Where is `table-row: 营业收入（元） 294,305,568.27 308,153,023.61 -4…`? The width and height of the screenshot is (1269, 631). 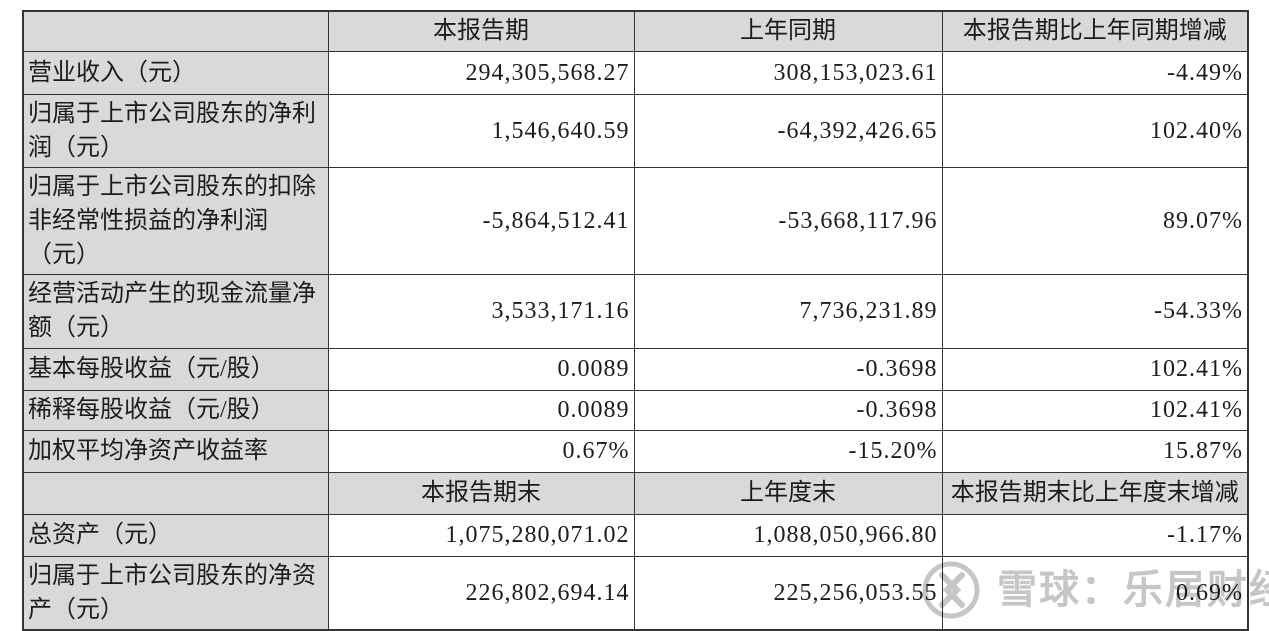 table-row: 营业收入（元） 294,305,568.27 308,153,023.61 -4… is located at coordinates (635, 72).